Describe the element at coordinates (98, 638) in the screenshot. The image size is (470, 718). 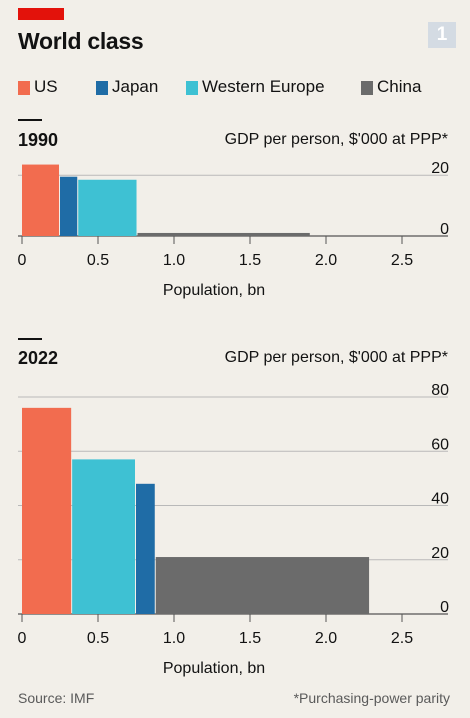
I see `x-tick-label-1-1: 0.5` at that location.